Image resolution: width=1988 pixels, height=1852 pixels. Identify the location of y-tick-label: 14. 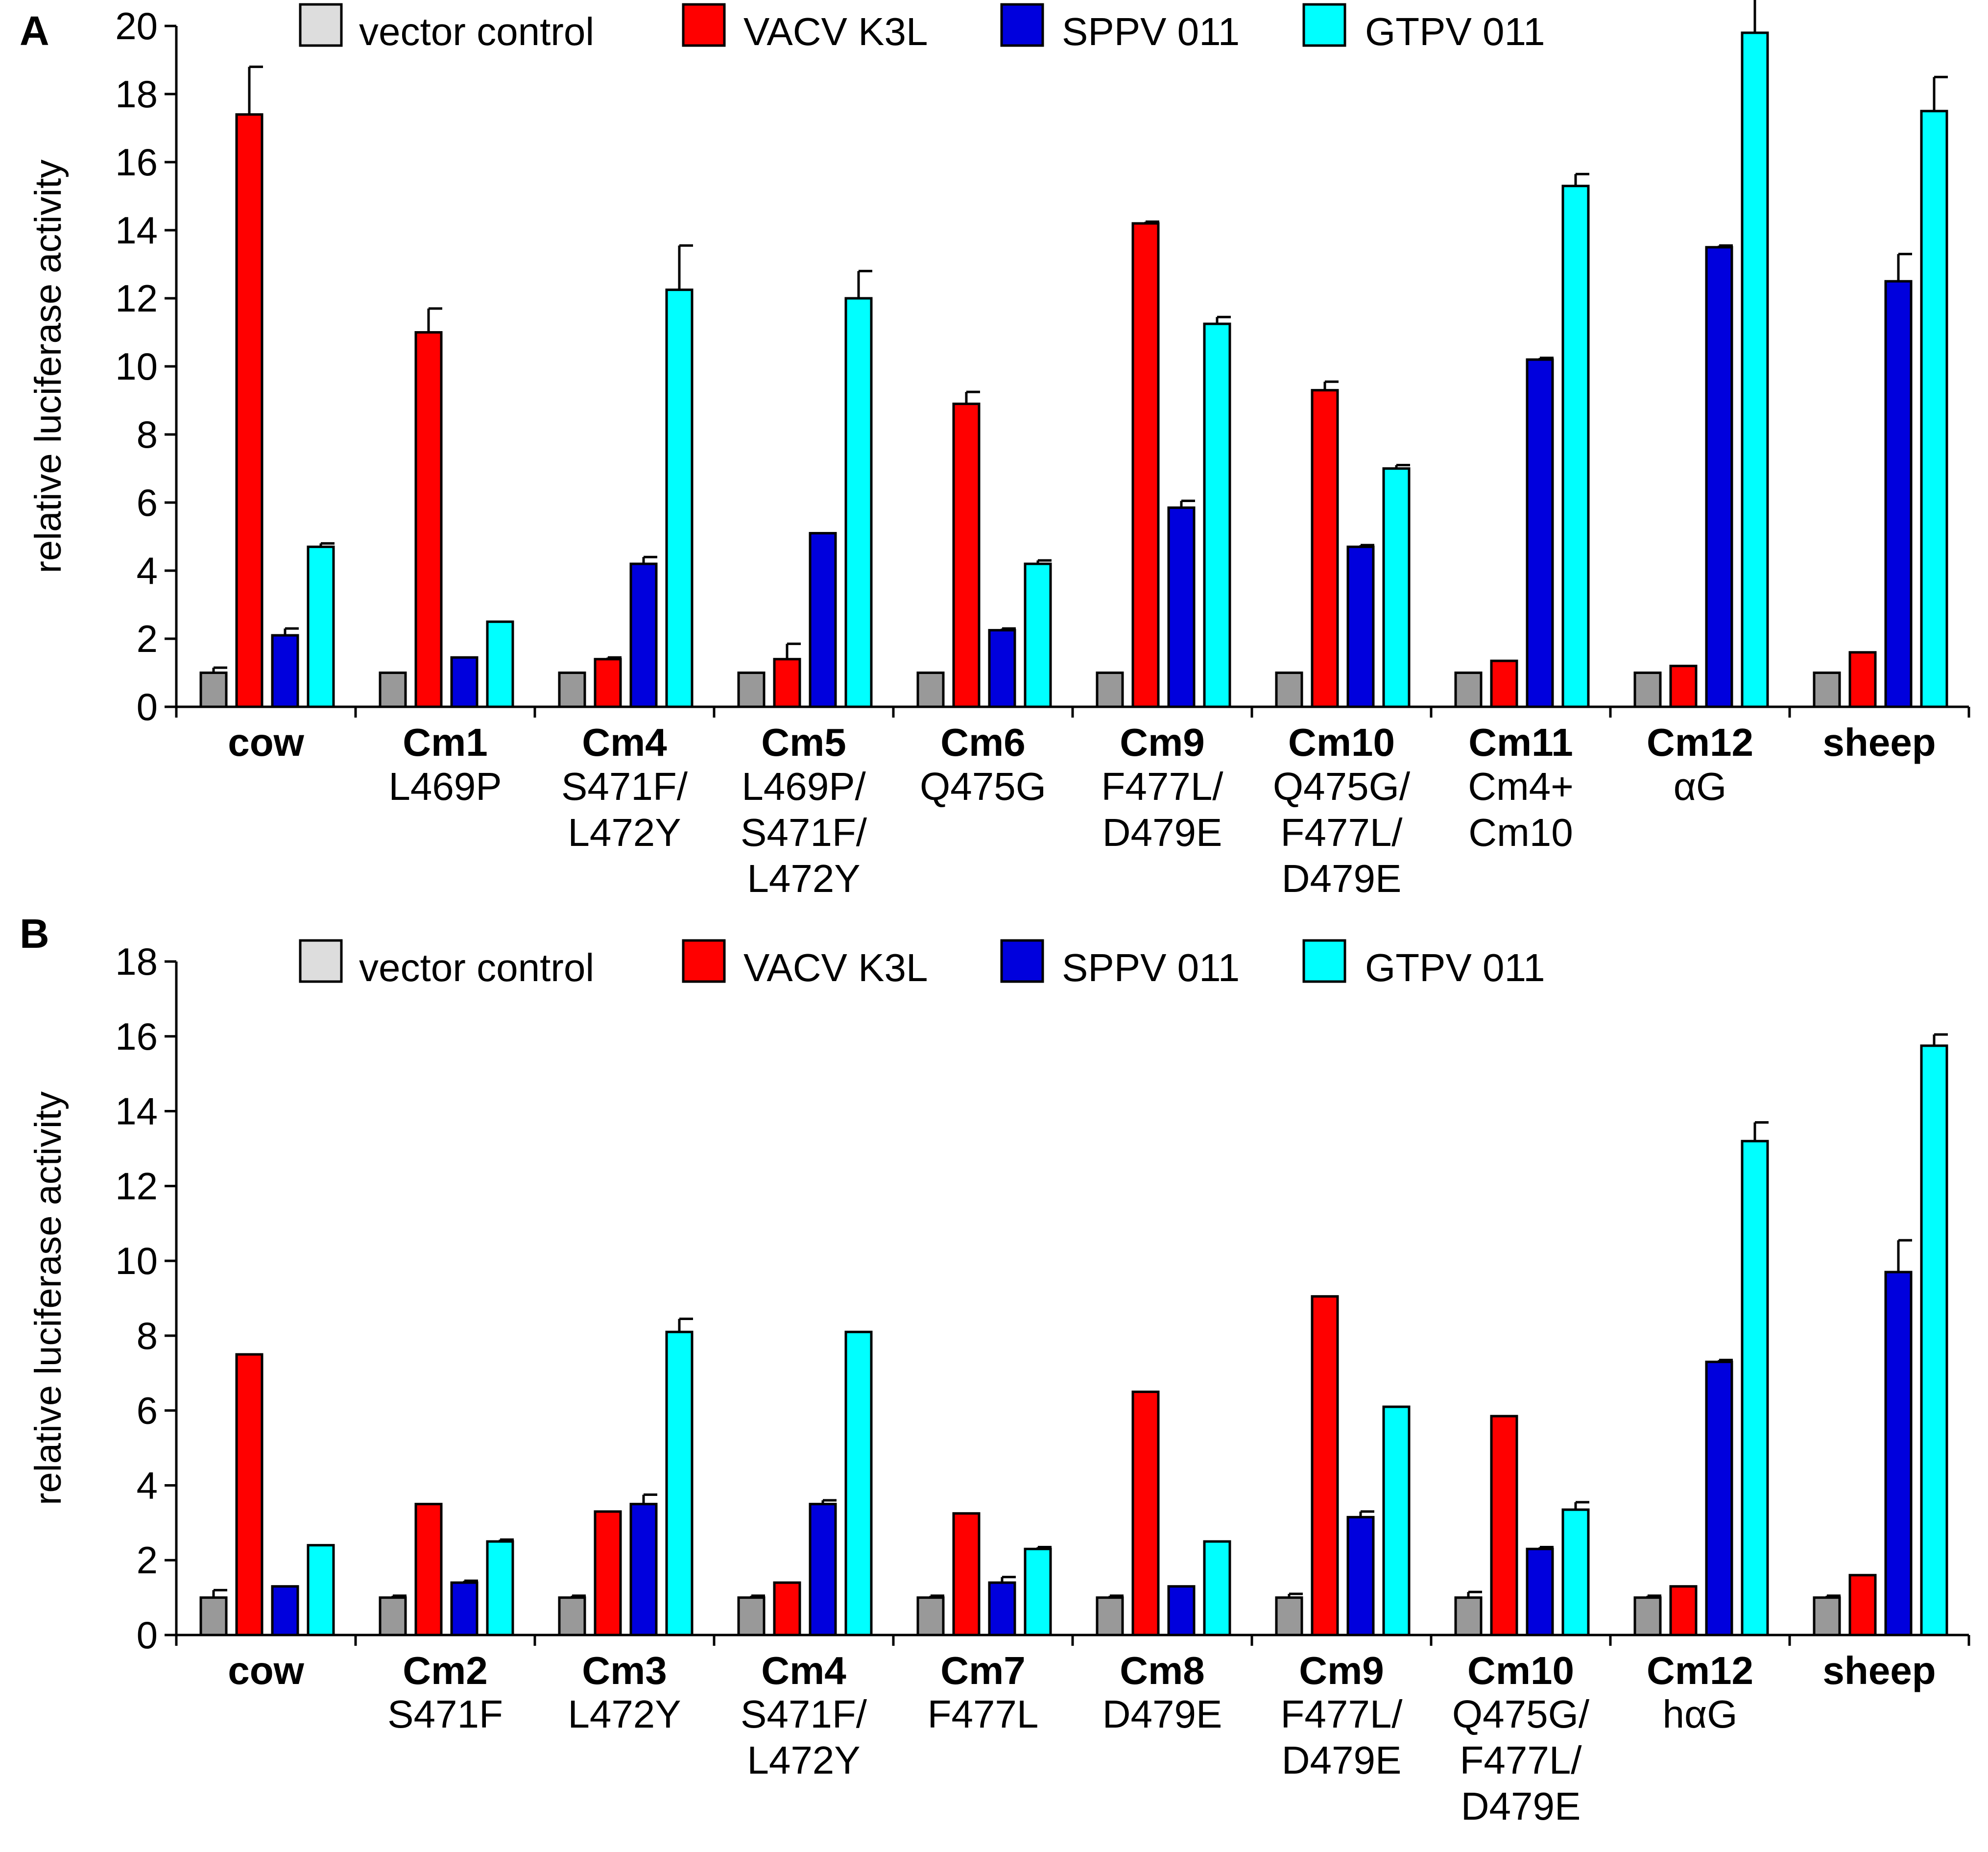
(136, 230).